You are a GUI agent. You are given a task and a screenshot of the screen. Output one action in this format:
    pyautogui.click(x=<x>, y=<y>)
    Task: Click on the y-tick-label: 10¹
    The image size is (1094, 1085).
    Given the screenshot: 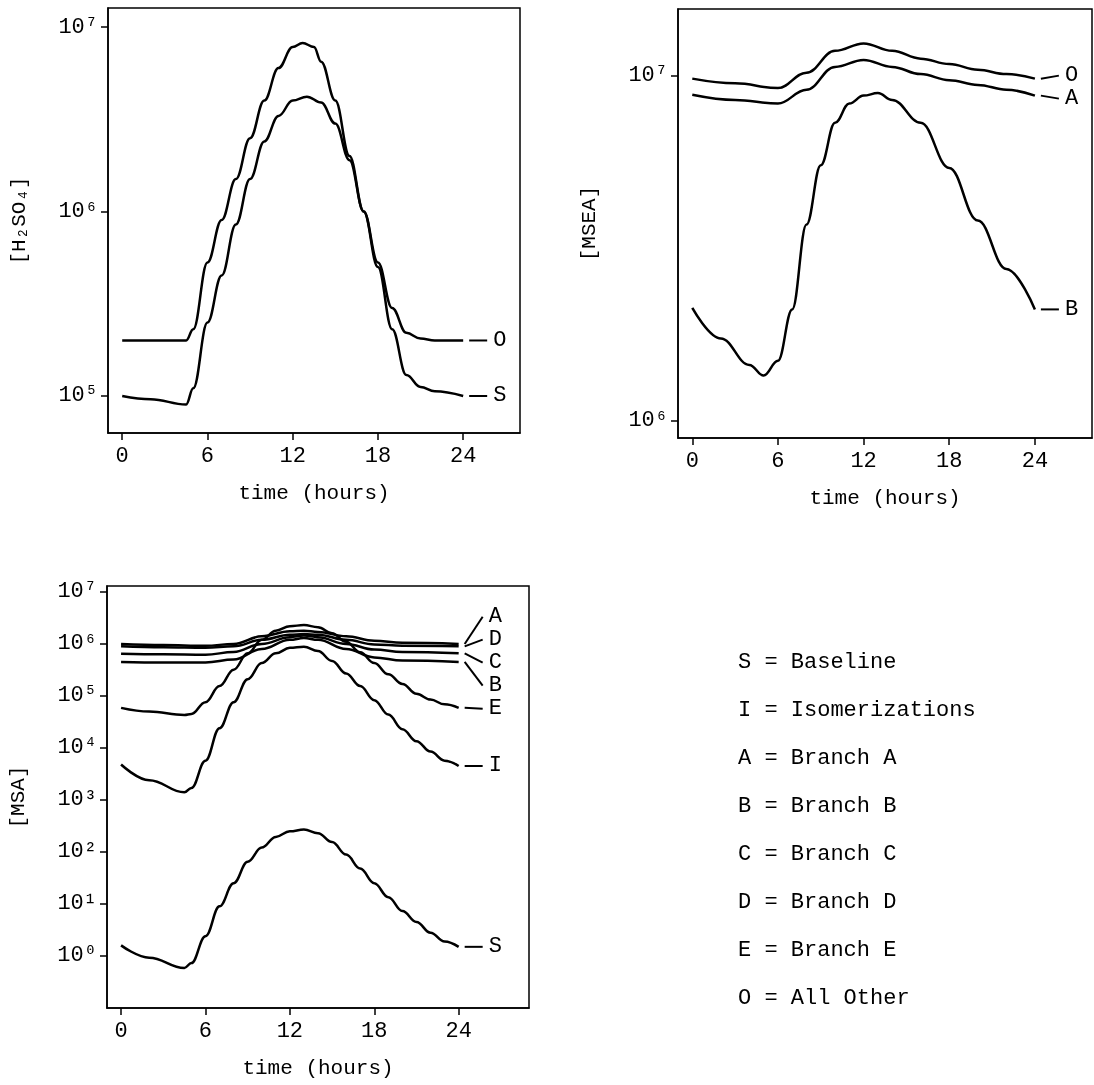 What is the action you would take?
    pyautogui.click(x=77, y=904)
    